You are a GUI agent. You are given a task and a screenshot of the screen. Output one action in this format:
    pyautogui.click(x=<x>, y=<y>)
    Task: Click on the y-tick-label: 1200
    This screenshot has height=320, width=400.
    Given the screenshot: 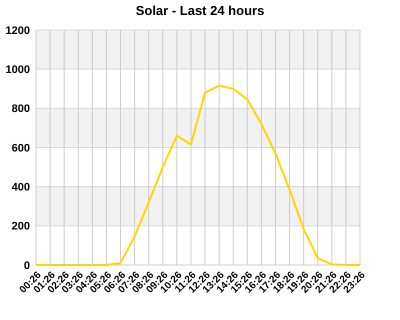 What is the action you would take?
    pyautogui.click(x=18, y=30)
    